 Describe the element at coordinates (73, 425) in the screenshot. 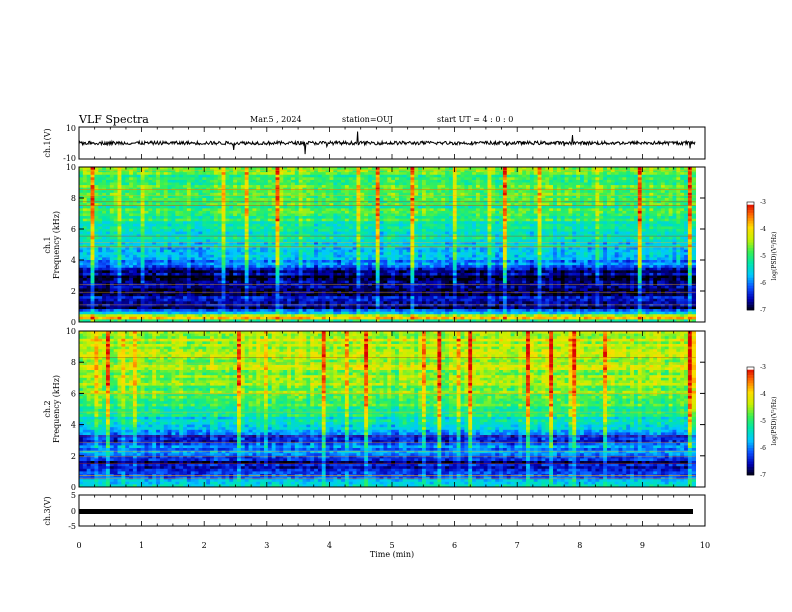

I see `ch2-spectrogram-ytick-label: 4` at that location.